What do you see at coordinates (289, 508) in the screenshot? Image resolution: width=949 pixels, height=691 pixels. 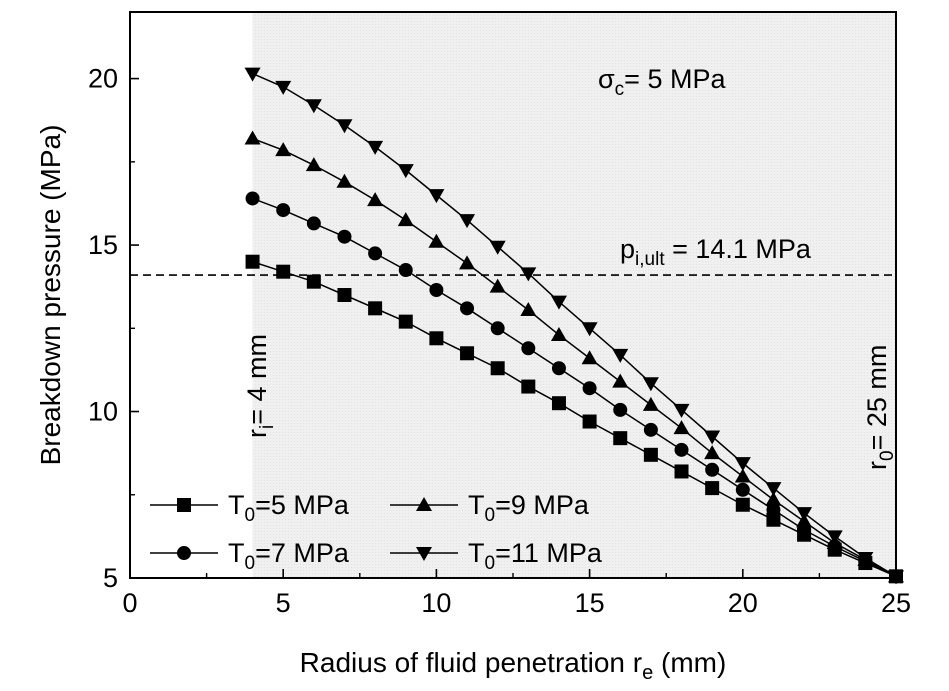 I see `legend-label: T0=5 MPa` at bounding box center [289, 508].